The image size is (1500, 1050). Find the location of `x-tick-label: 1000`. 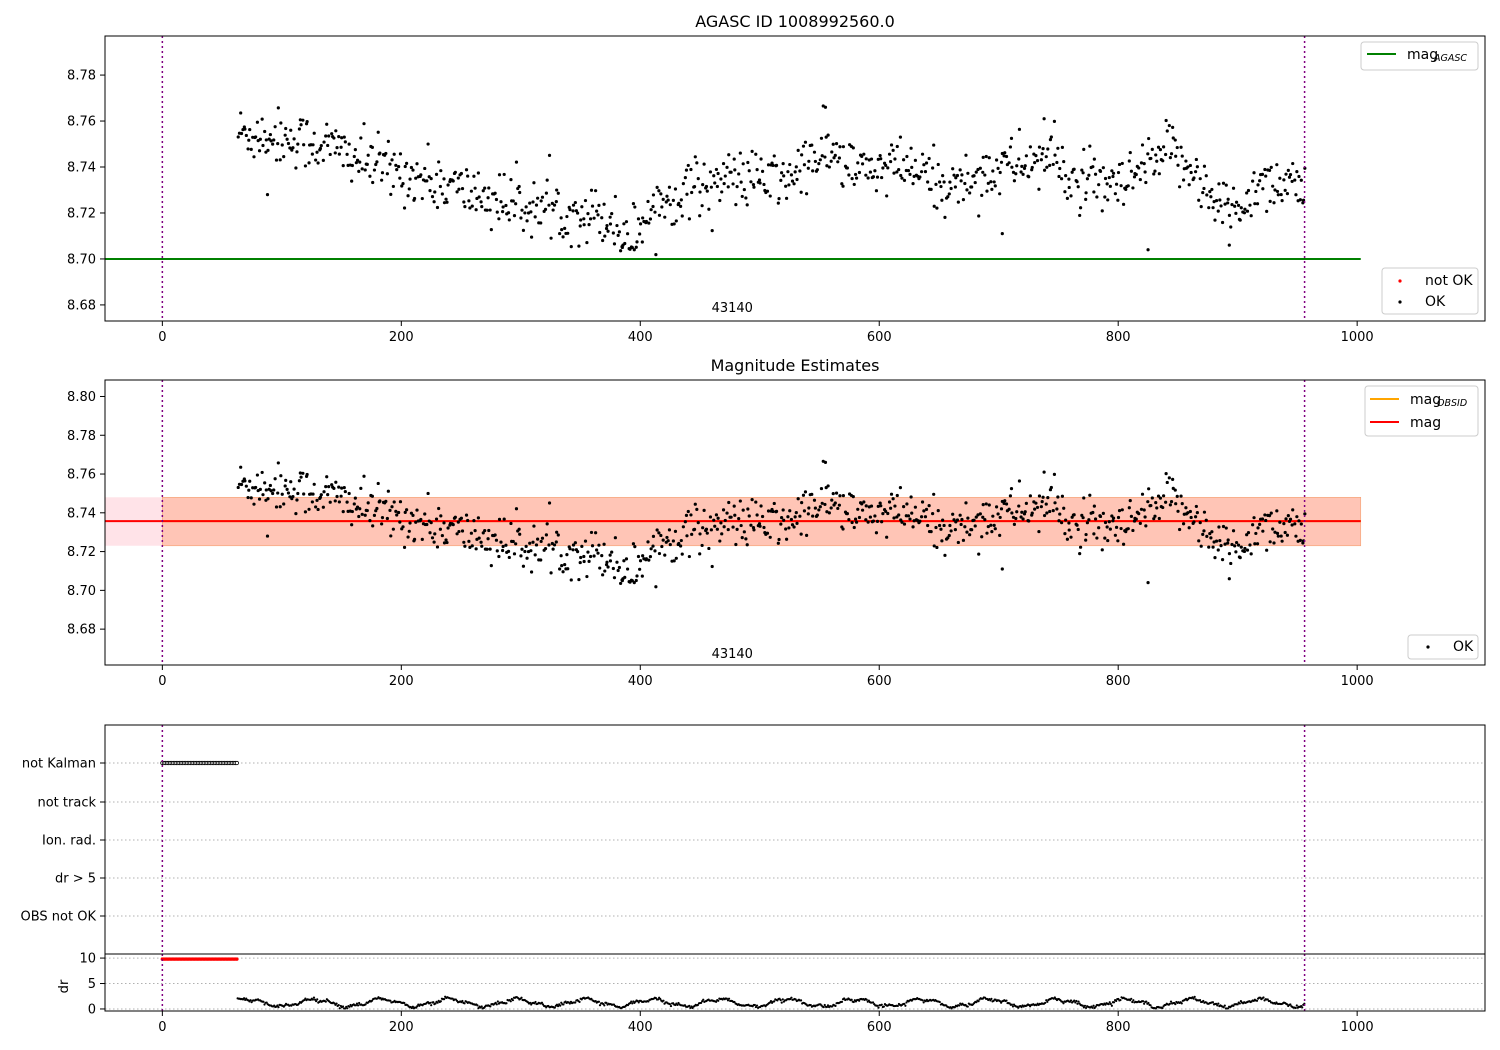

x-tick-label: 1000 is located at coordinates (1357, 681).